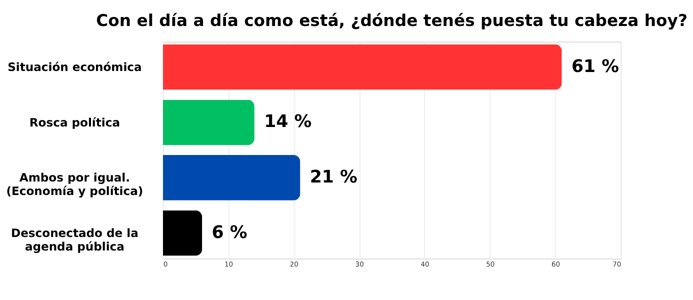 The width and height of the screenshot is (693, 300). What do you see at coordinates (392, 20) in the screenshot?
I see `chart-title: Con el día a día como está, ¿dónde tenés puesta tu cabeza hoy?` at bounding box center [392, 20].